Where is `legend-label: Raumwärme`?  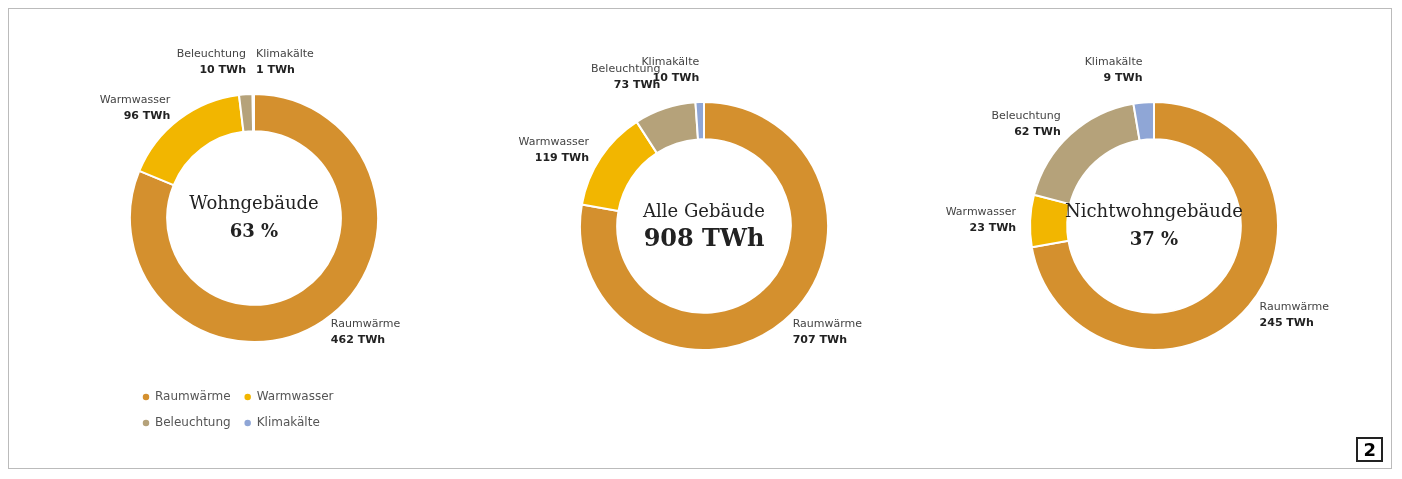
legend-label: Raumwärme is located at coordinates (193, 396).